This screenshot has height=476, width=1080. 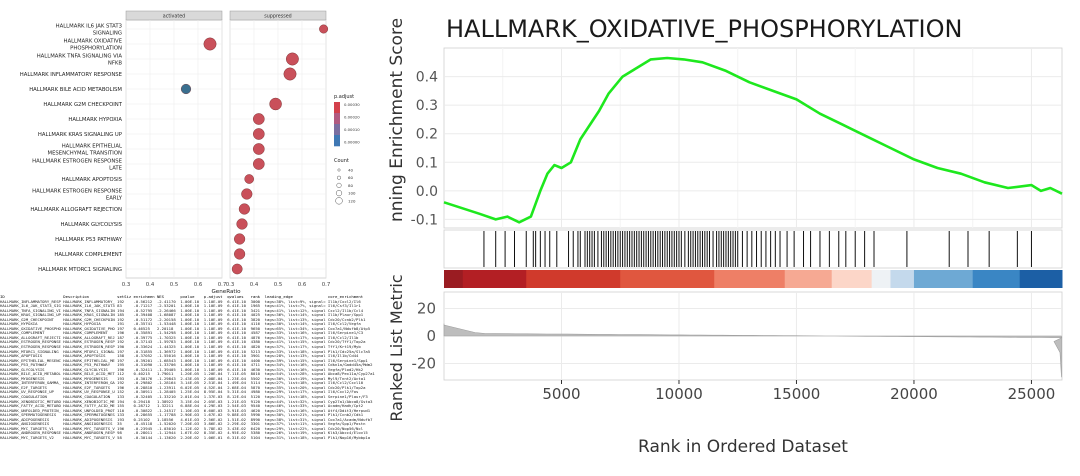 What do you see at coordinates (427, 78) in the screenshot?
I see `es-y-tick-label: 0.4` at bounding box center [427, 78].